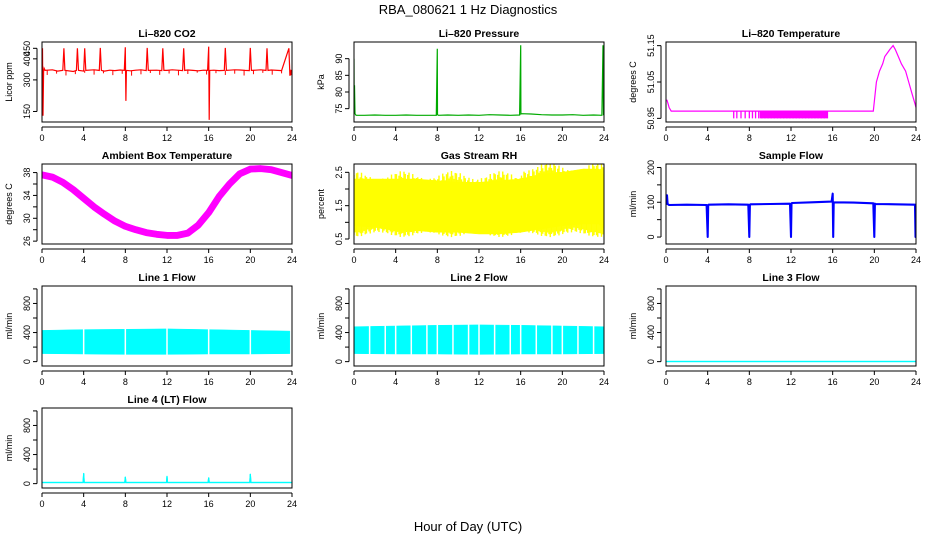  Describe the element at coordinates (651, 118) in the screenshot. I see `y-tick-label: 50.95` at that location.